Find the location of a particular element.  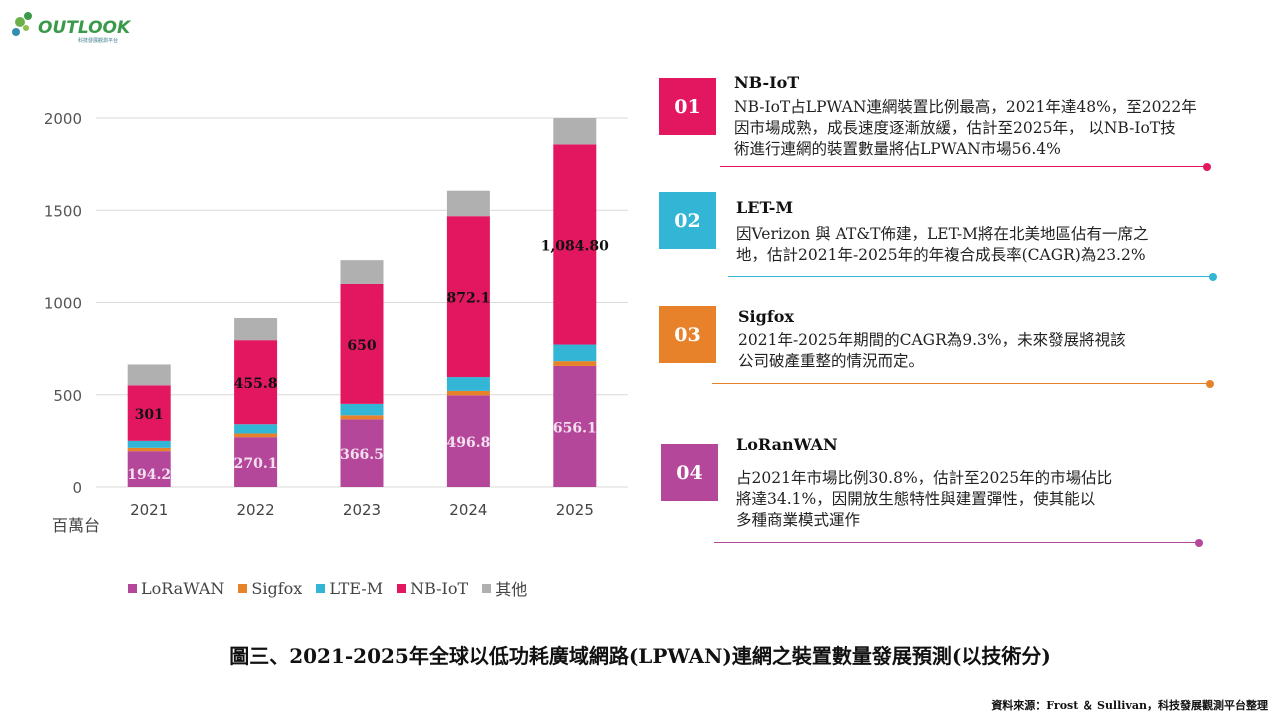

card-title: LET-M is located at coordinates (765, 207).